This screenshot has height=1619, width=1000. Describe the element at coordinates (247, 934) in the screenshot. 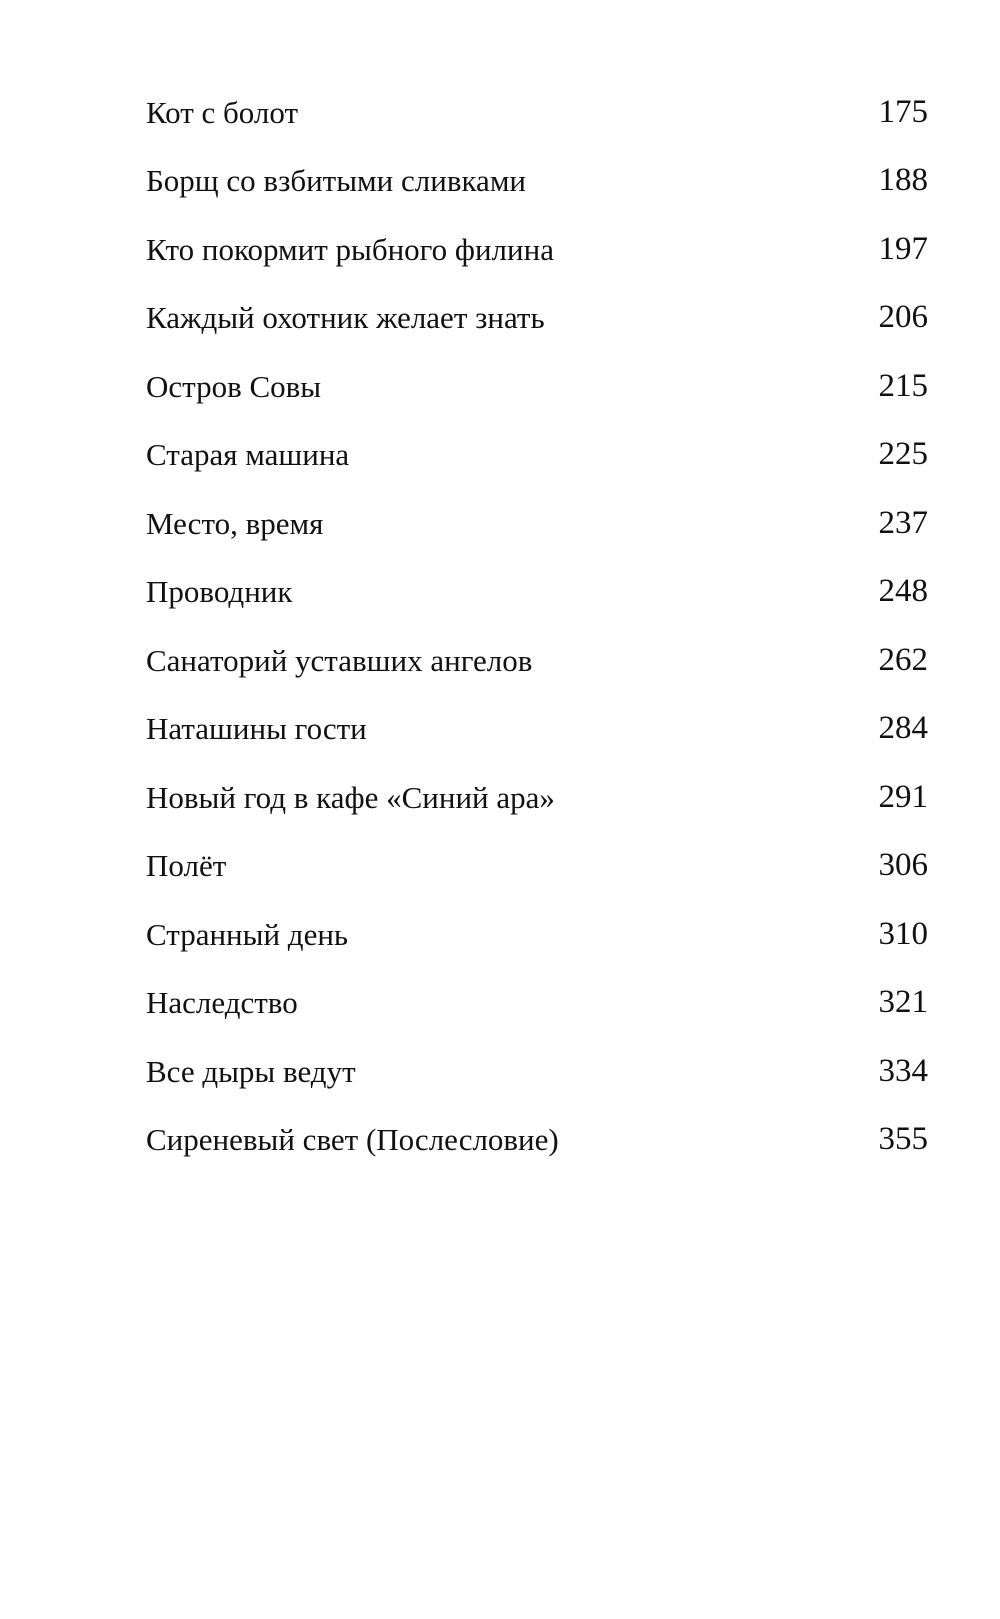

I see `toc-entry-title: Странный день` at that location.